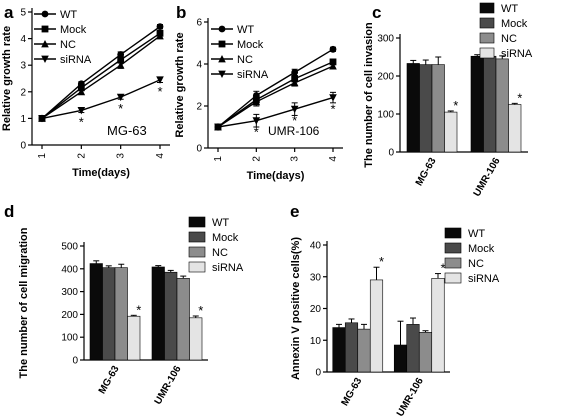 The height and width of the screenshot is (420, 567). Describe the element at coordinates (9, 211) in the screenshot. I see `panel-label-d: d` at that location.